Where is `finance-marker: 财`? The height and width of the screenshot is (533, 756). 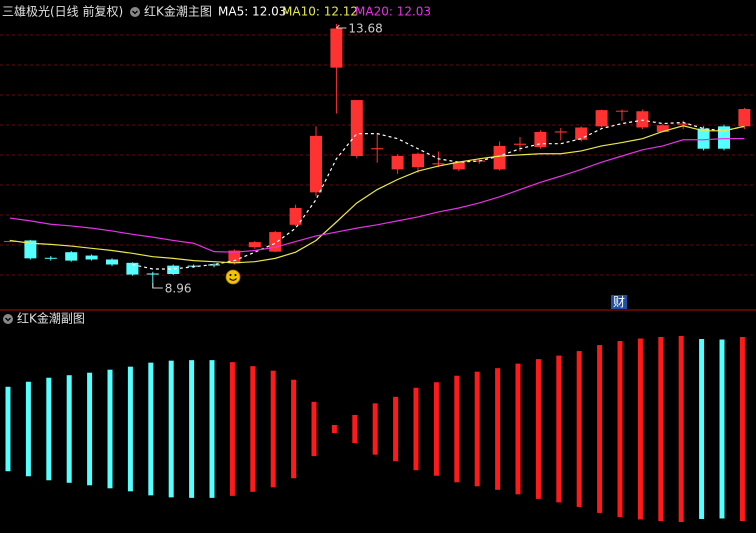 finance-marker: 财 is located at coordinates (619, 302).